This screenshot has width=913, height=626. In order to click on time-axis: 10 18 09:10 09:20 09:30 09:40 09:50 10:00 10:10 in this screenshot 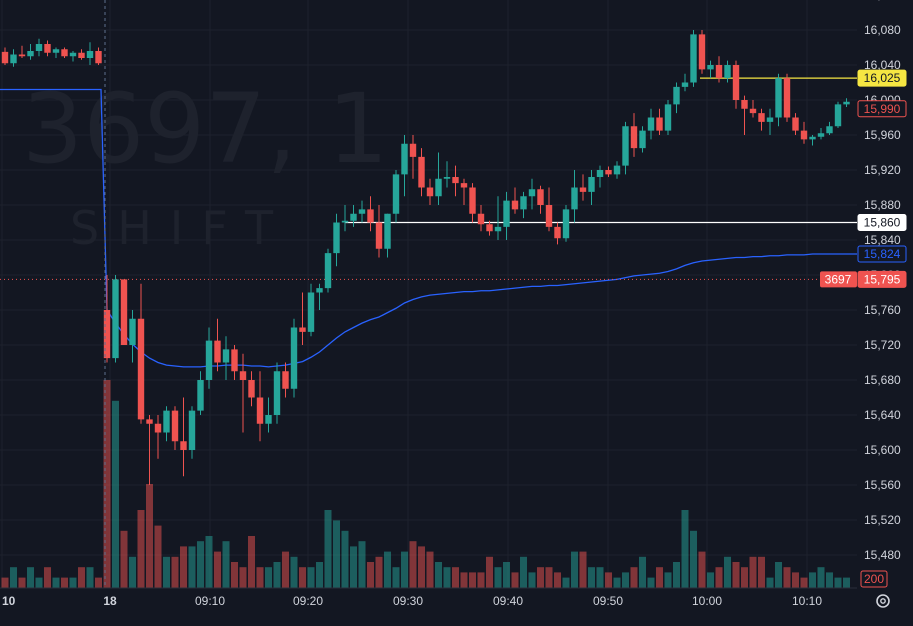, I will do `click(412, 601)`.